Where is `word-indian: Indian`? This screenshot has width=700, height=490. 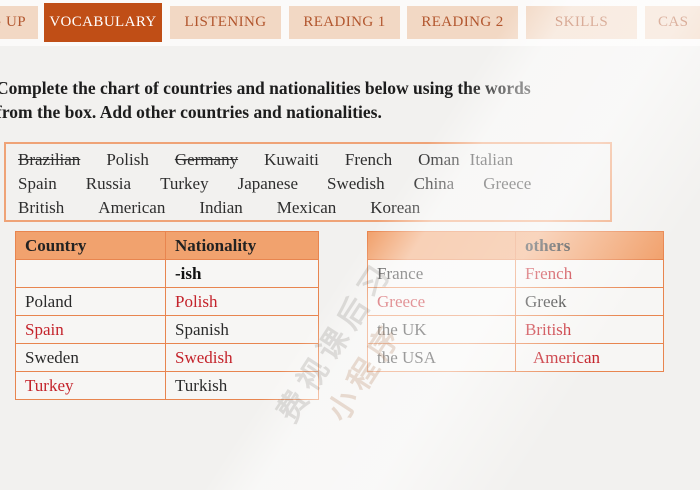 word-indian: Indian is located at coordinates (221, 207).